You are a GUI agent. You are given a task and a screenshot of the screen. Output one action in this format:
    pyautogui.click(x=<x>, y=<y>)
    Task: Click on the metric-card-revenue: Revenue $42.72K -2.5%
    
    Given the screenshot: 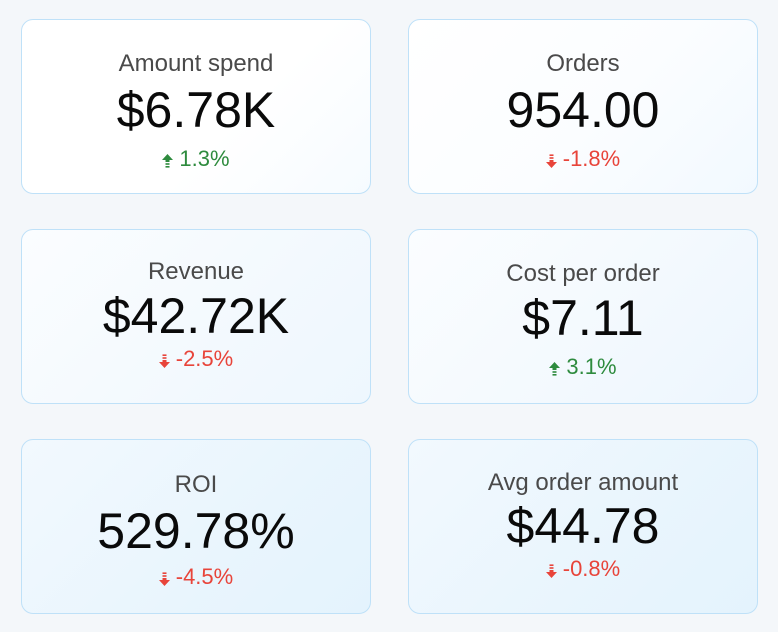 What is the action you would take?
    pyautogui.click(x=196, y=316)
    